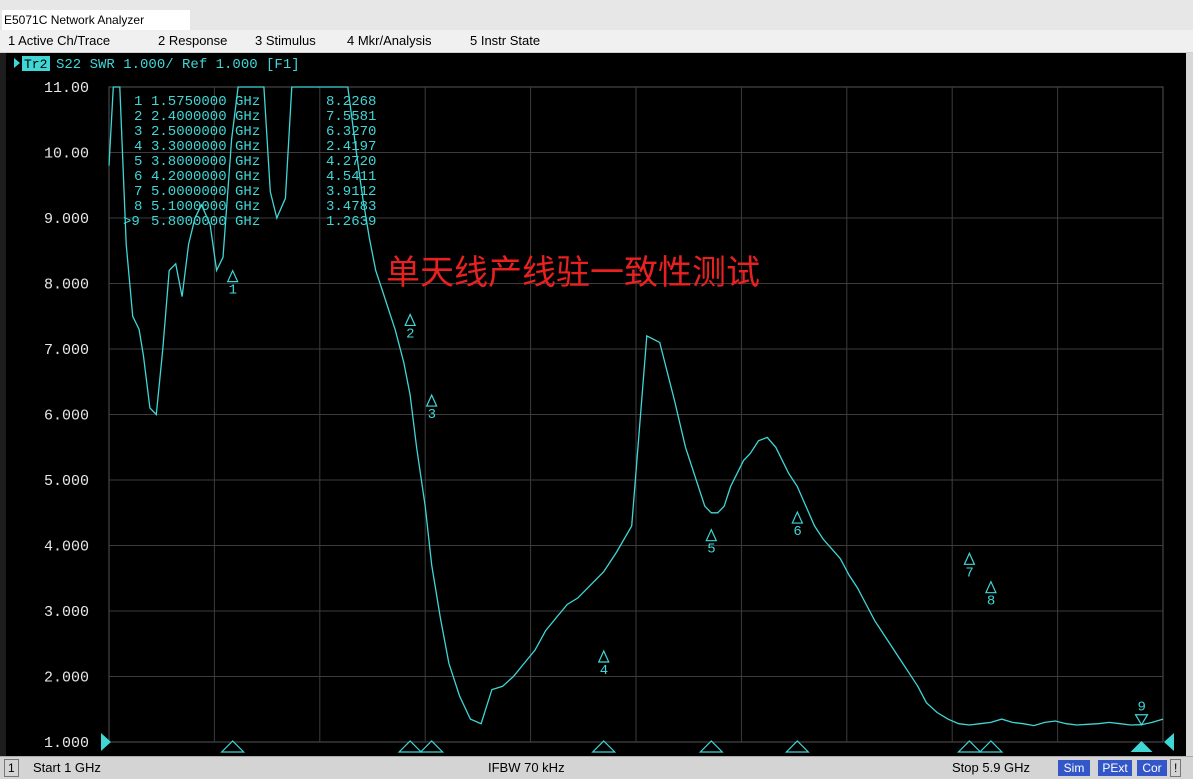 This screenshot has height=779, width=1193. Describe the element at coordinates (1169, 742) in the screenshot. I see `reference-right-icon` at that location.